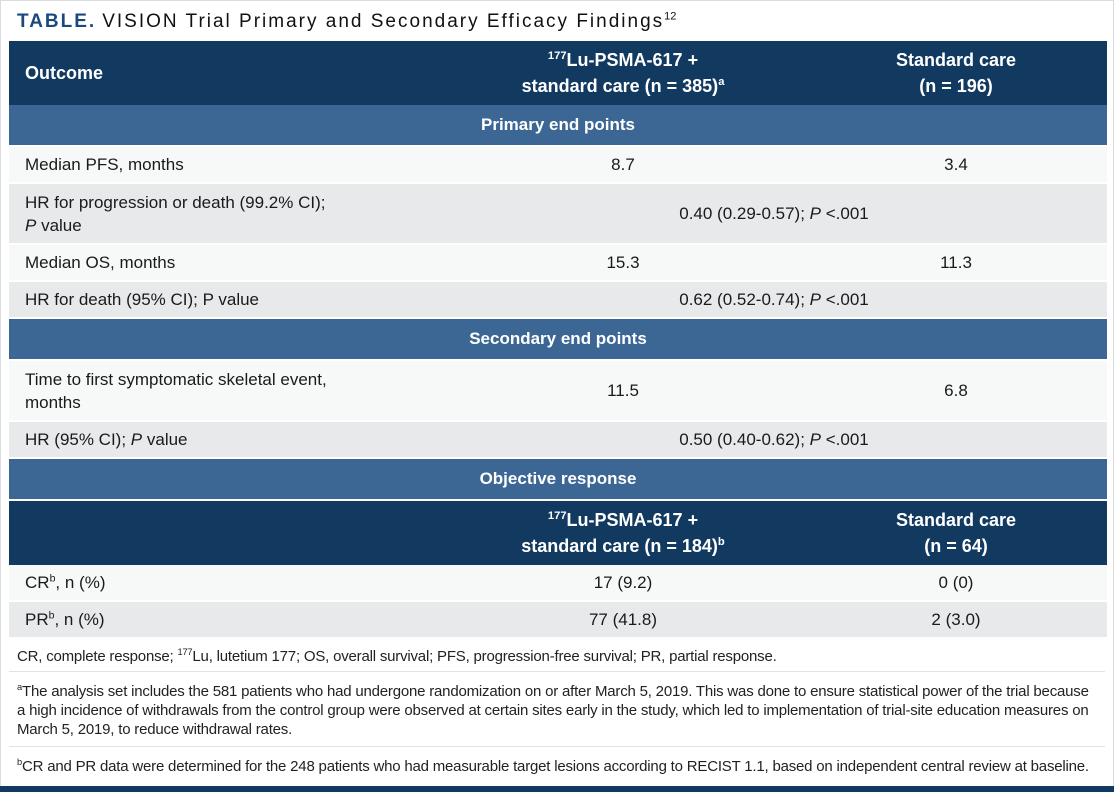  I want to click on row-value-combined: 0.62 (0.52-0.74); P <.001, so click(774, 299).